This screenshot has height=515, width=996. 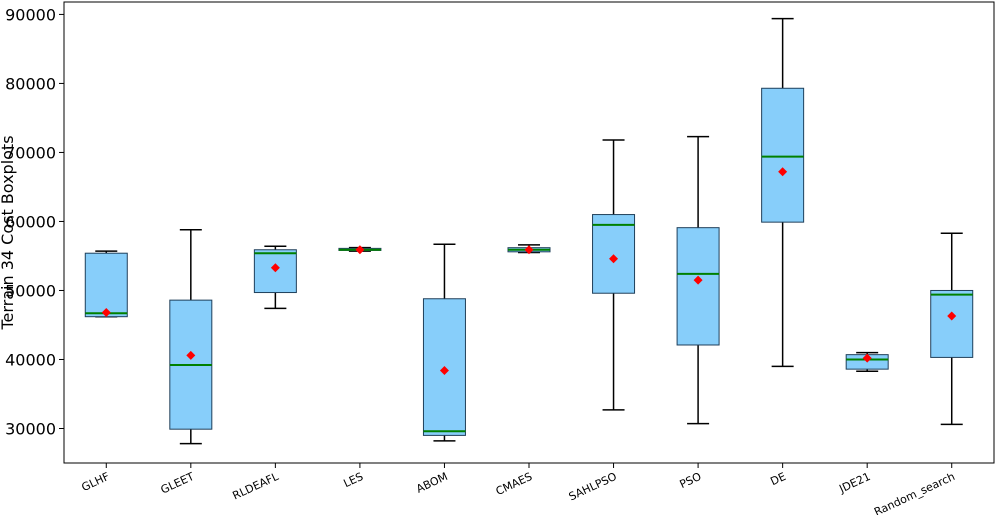 What do you see at coordinates (593, 487) in the screenshot?
I see `x-tick-label: SAHLPSO` at bounding box center [593, 487].